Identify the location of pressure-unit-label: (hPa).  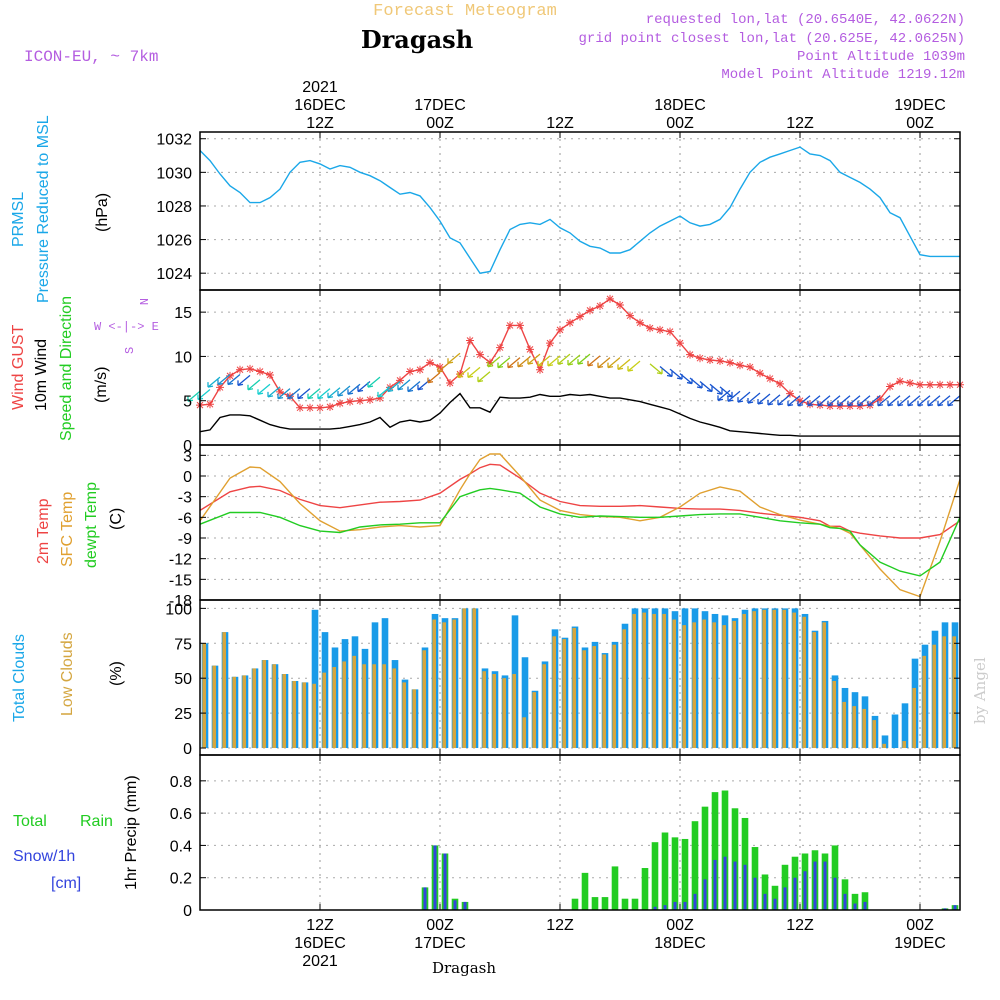
(102, 212).